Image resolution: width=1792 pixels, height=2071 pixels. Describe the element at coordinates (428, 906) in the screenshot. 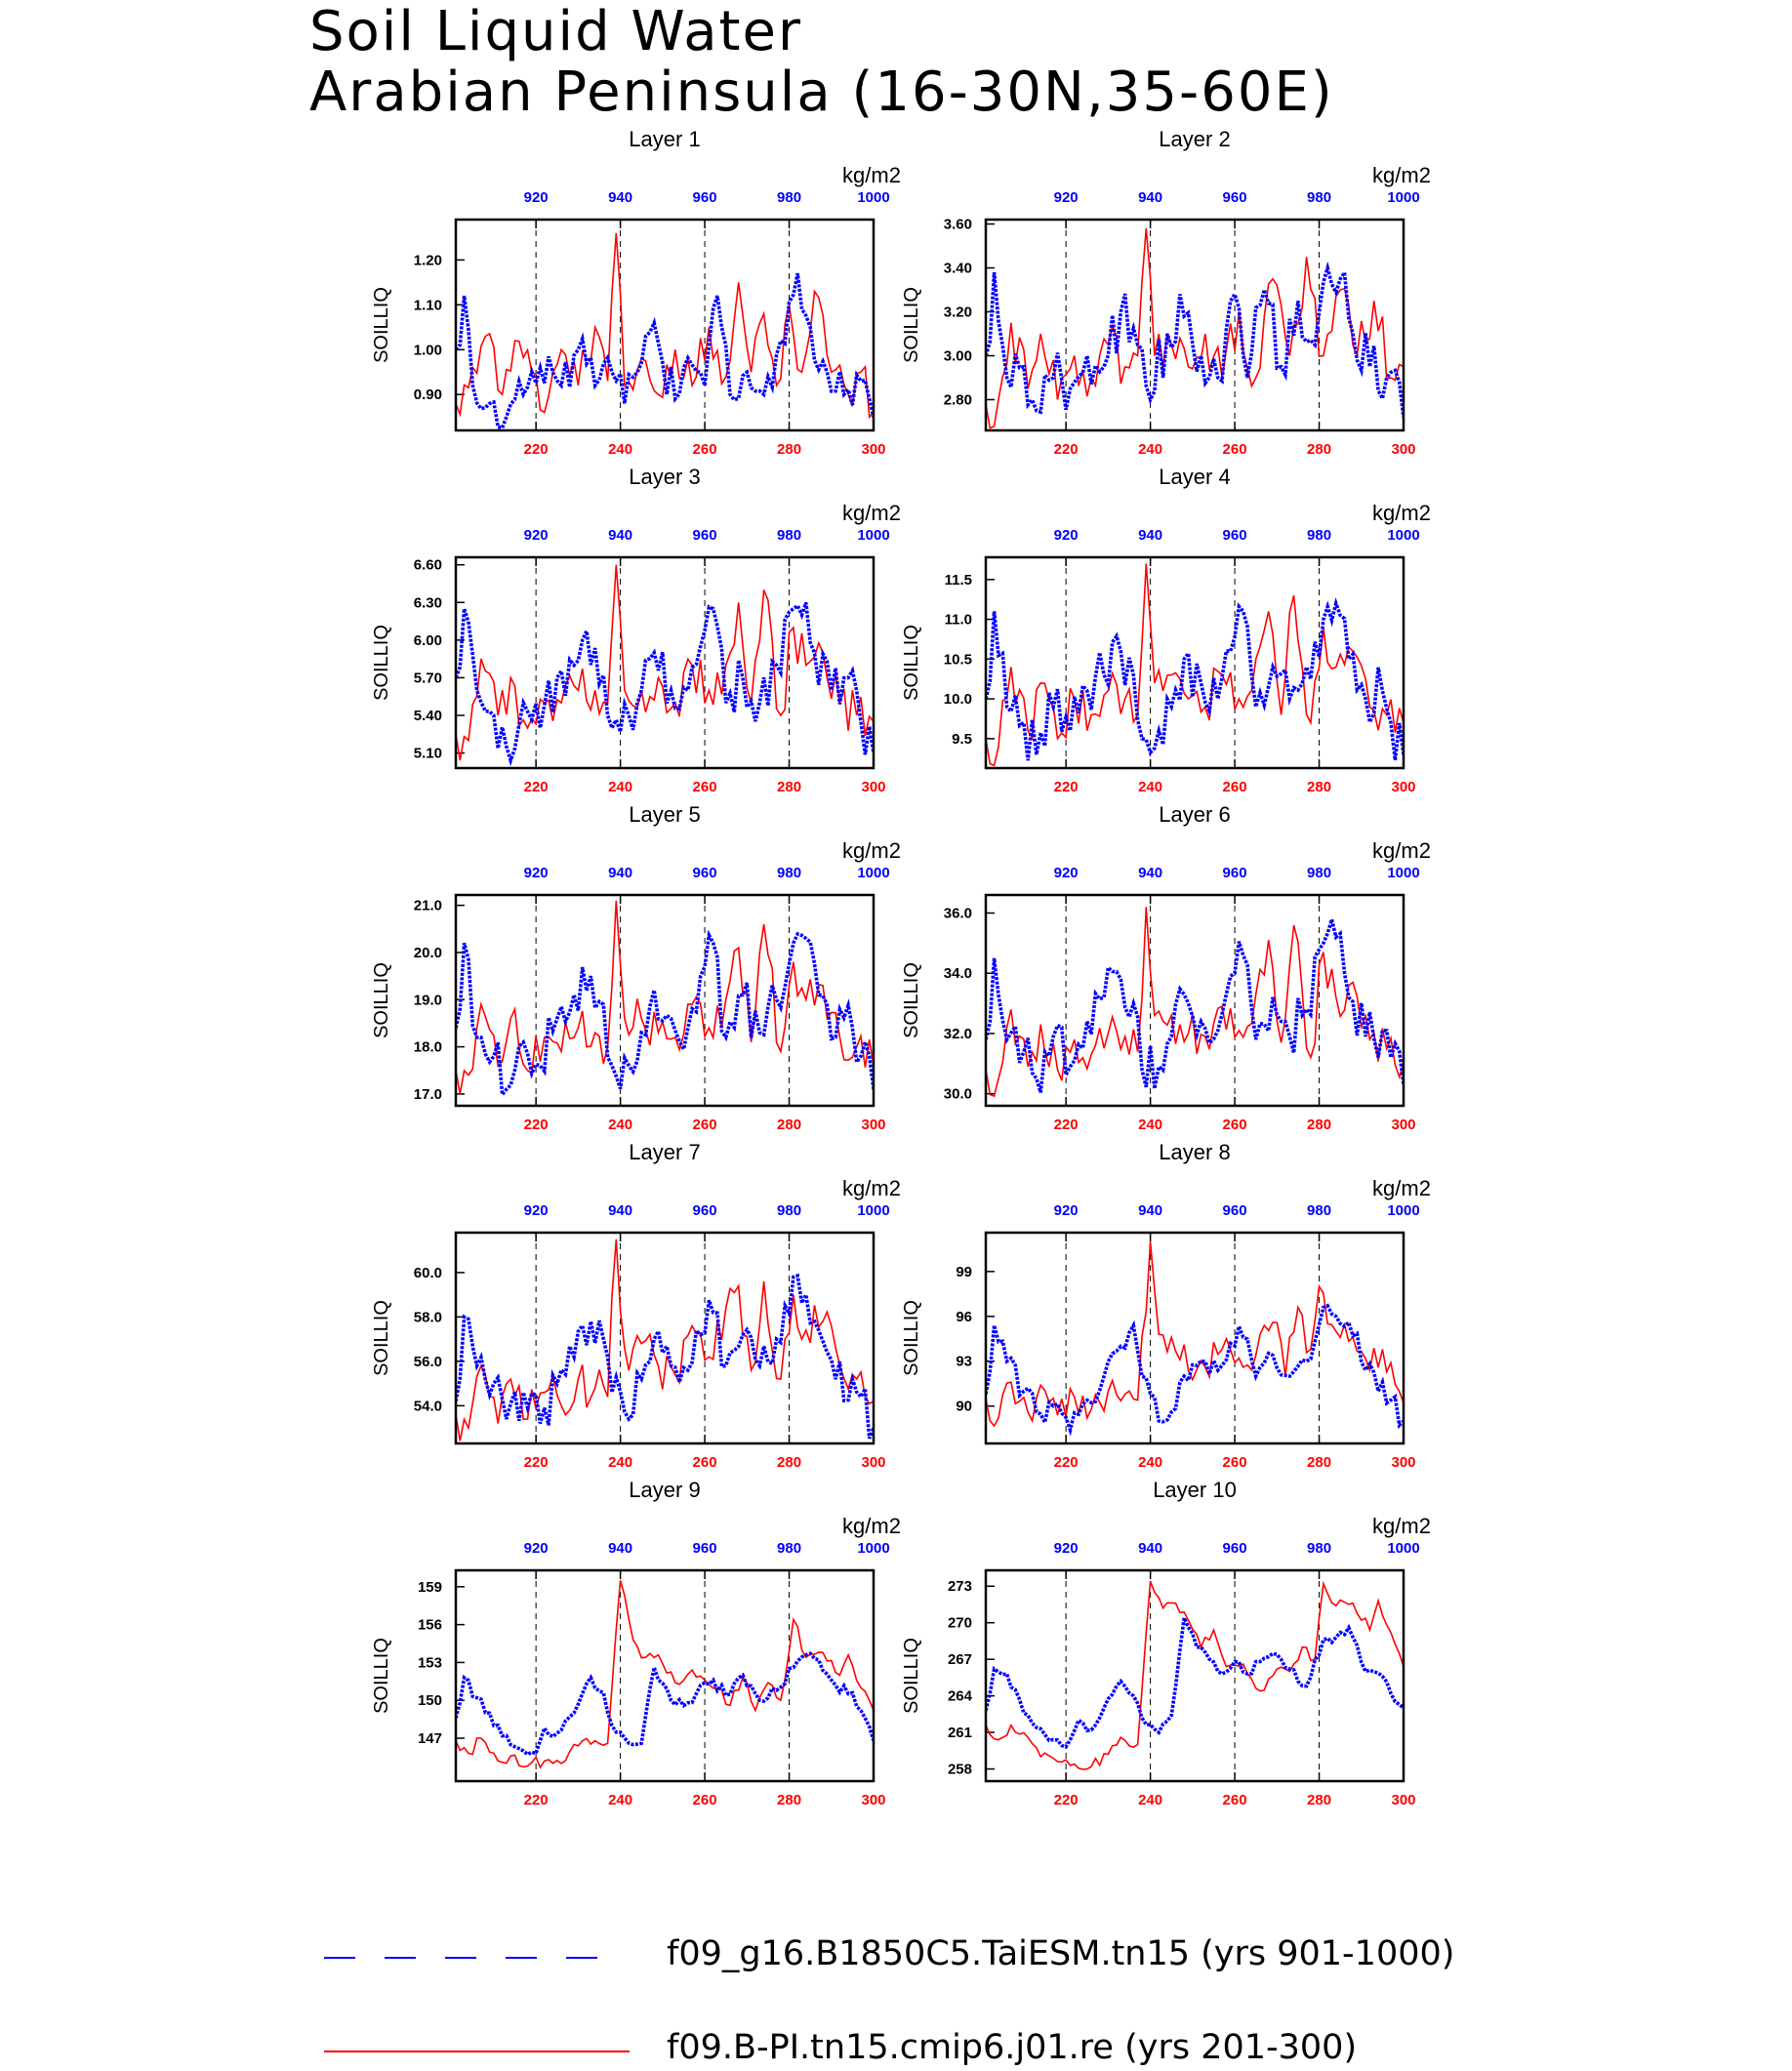

I see `y-tick-label: 21.0` at that location.